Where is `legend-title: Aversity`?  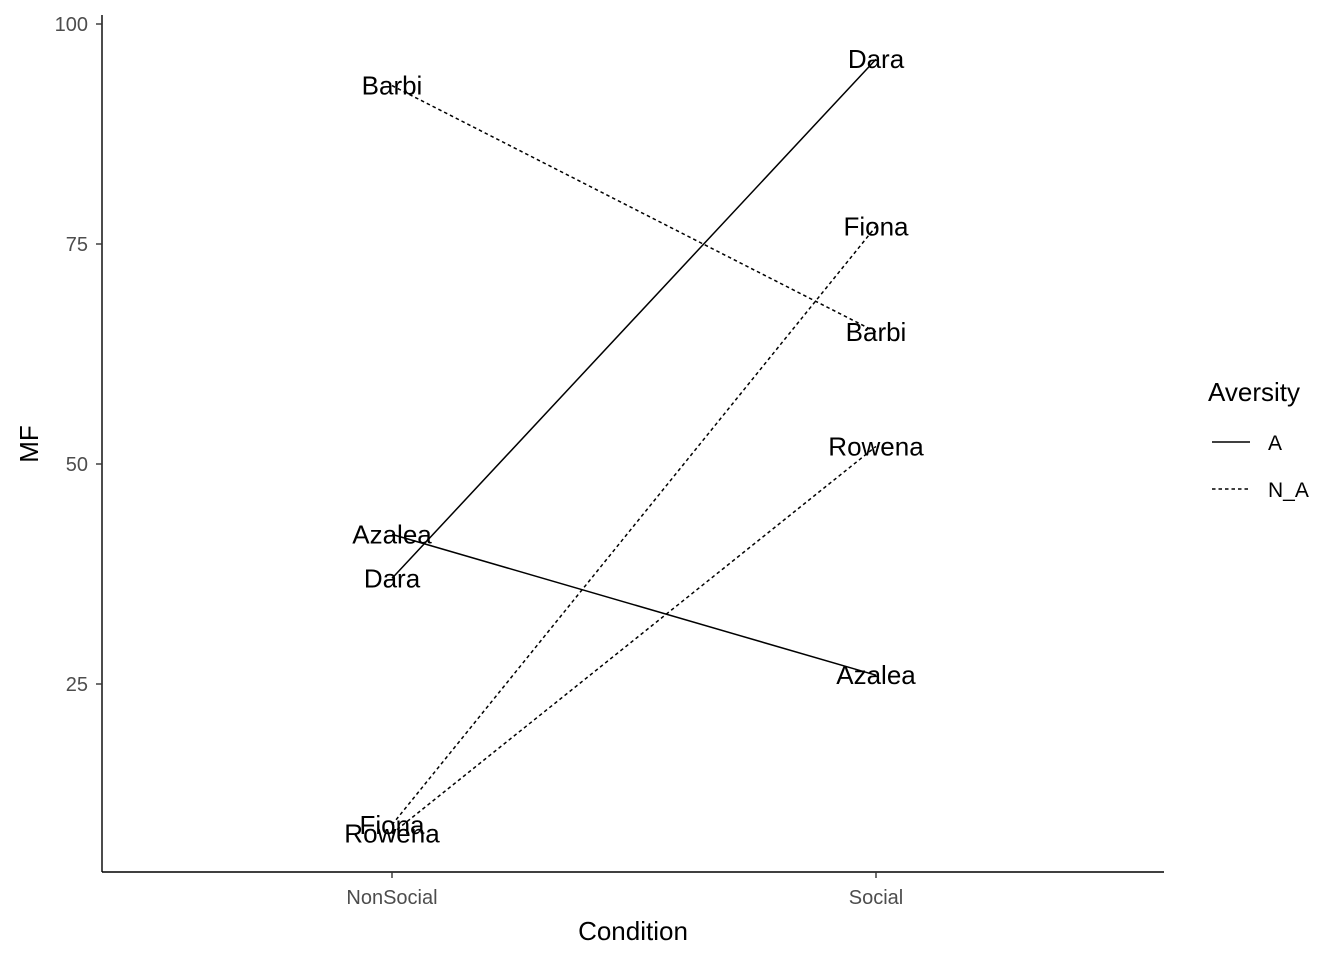 legend-title: Aversity is located at coordinates (1254, 392).